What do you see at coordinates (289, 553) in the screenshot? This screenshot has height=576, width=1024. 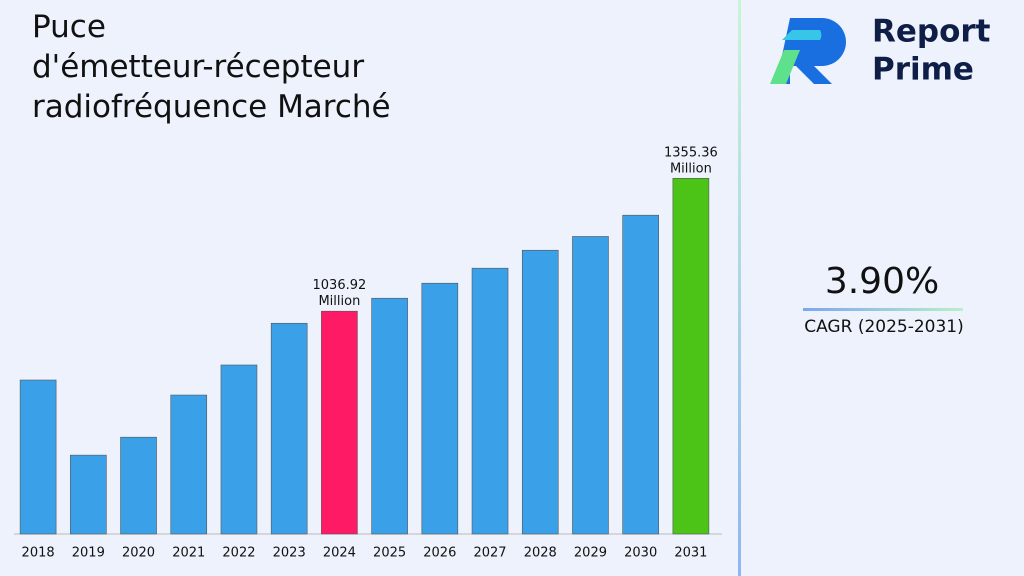 I see `x-tick-label: 2023` at bounding box center [289, 553].